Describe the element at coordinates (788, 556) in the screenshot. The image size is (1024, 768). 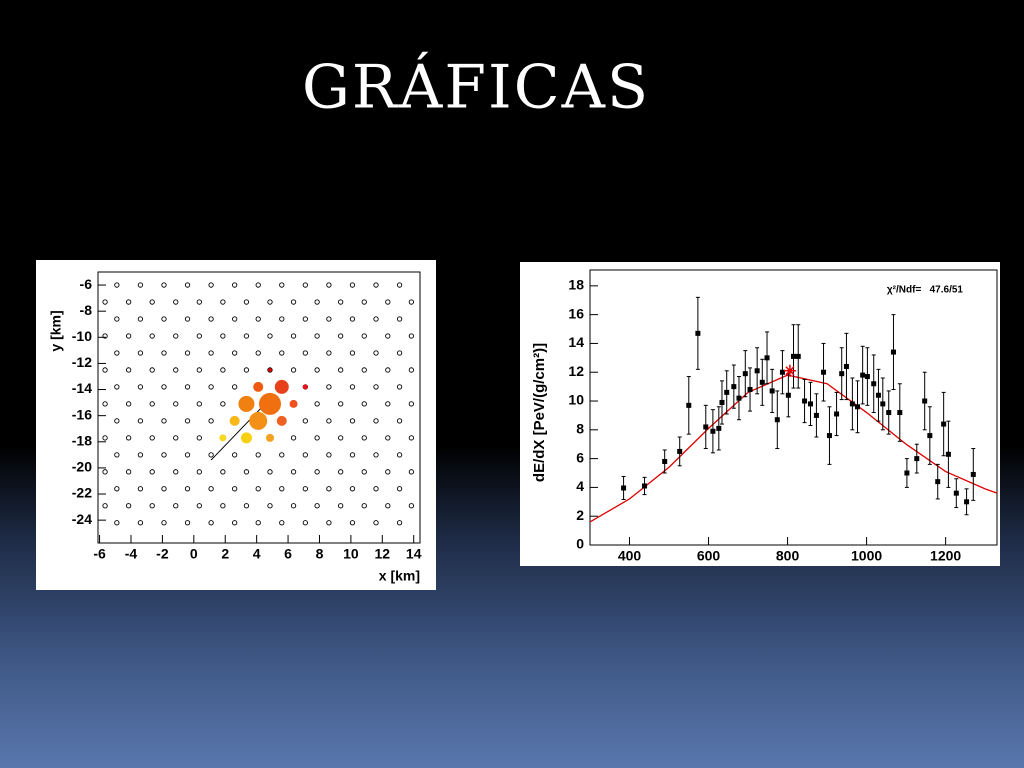
I see `x-tick-label: 800` at that location.